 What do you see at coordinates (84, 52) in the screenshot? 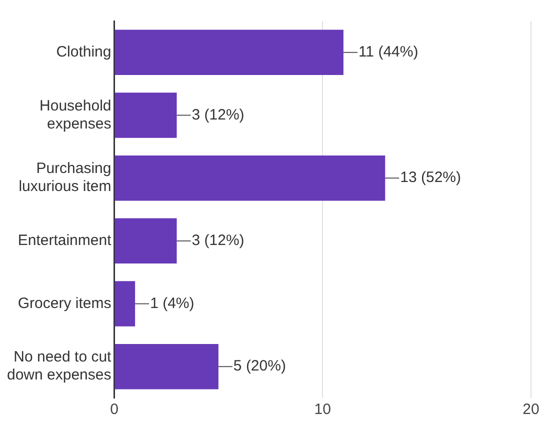
I see `y-tick-label: Clothing` at bounding box center [84, 52].